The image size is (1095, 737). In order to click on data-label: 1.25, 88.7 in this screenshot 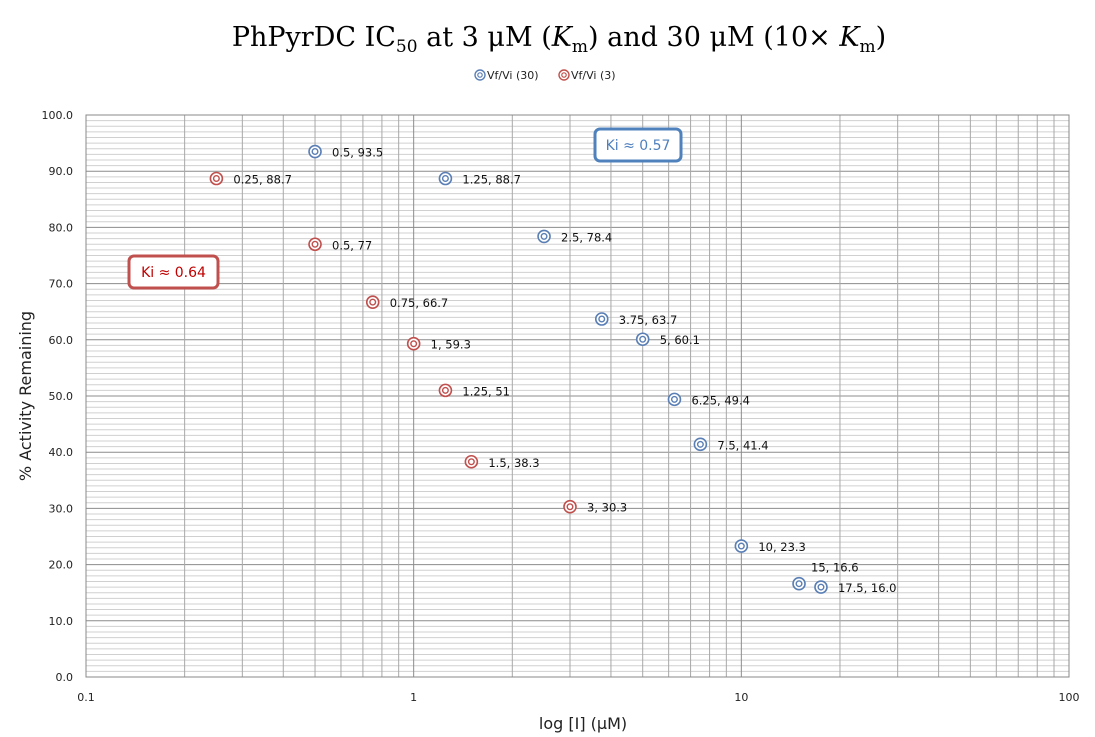, I will do `click(491, 180)`.